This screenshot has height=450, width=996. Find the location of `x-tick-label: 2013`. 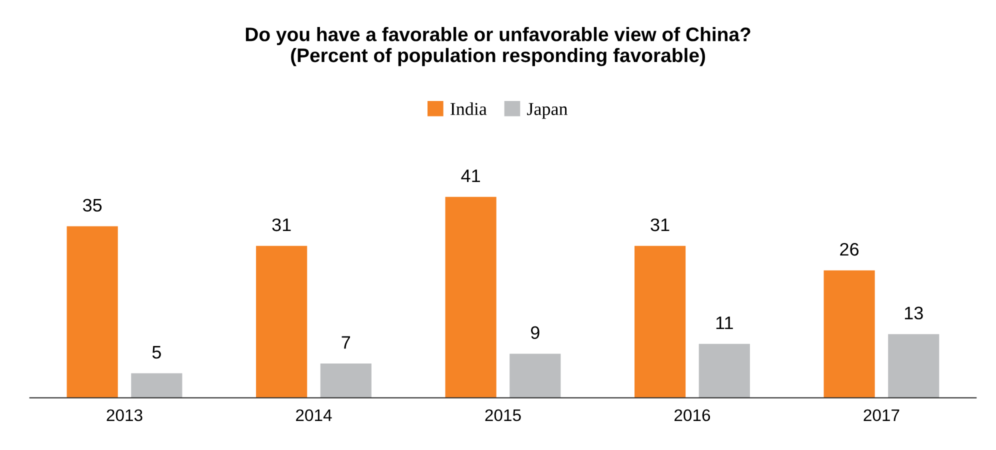

x-tick-label: 2013 is located at coordinates (124, 415).